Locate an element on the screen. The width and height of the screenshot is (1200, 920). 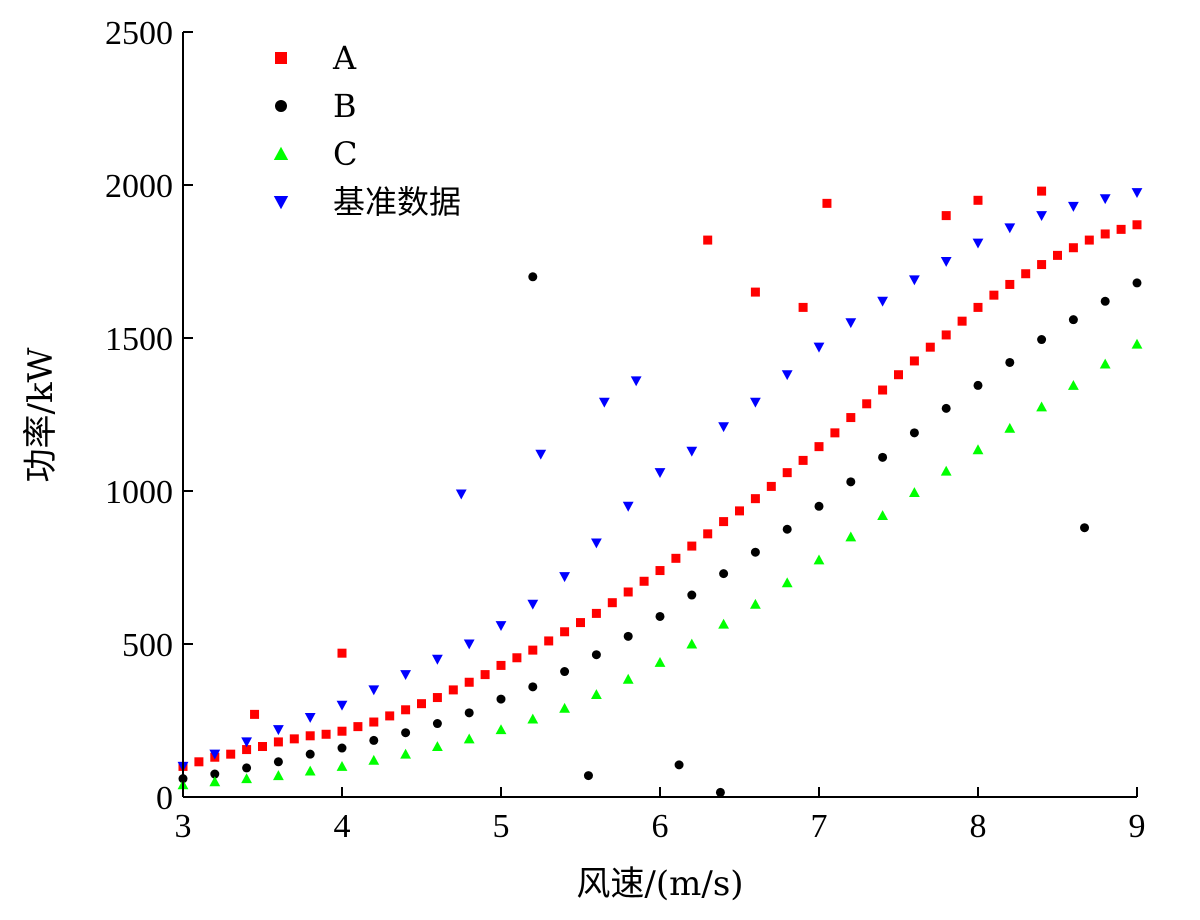
x-tick-label: 6 is located at coordinates (660, 826).